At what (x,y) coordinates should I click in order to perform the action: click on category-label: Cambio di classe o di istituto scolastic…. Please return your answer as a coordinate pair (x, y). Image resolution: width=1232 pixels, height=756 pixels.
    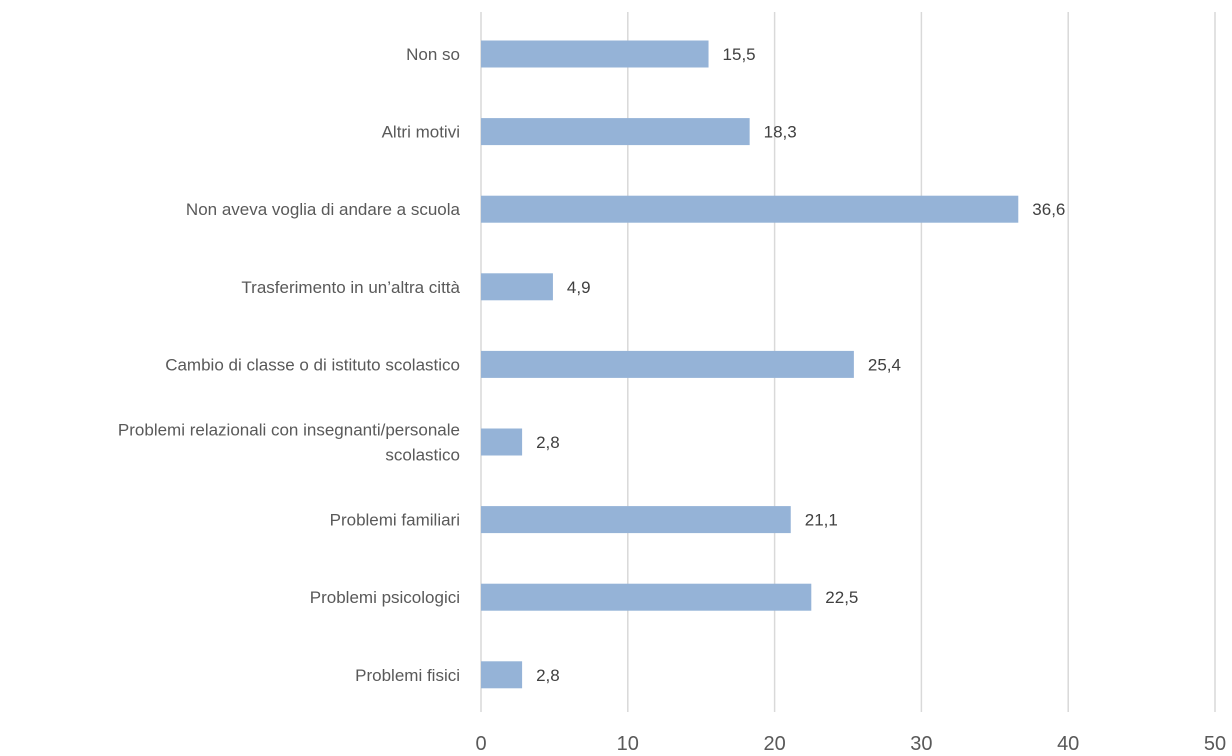
    Looking at the image, I should click on (312, 364).